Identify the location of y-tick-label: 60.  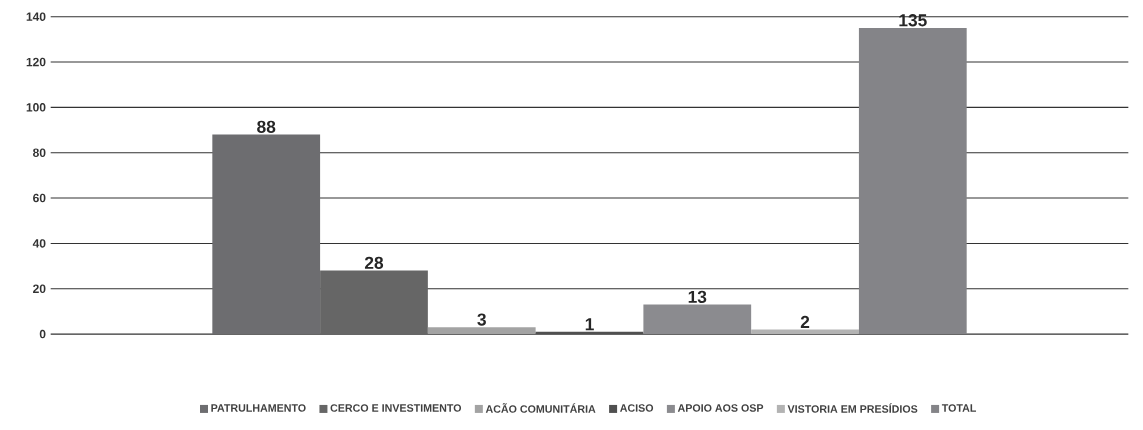
(39, 198).